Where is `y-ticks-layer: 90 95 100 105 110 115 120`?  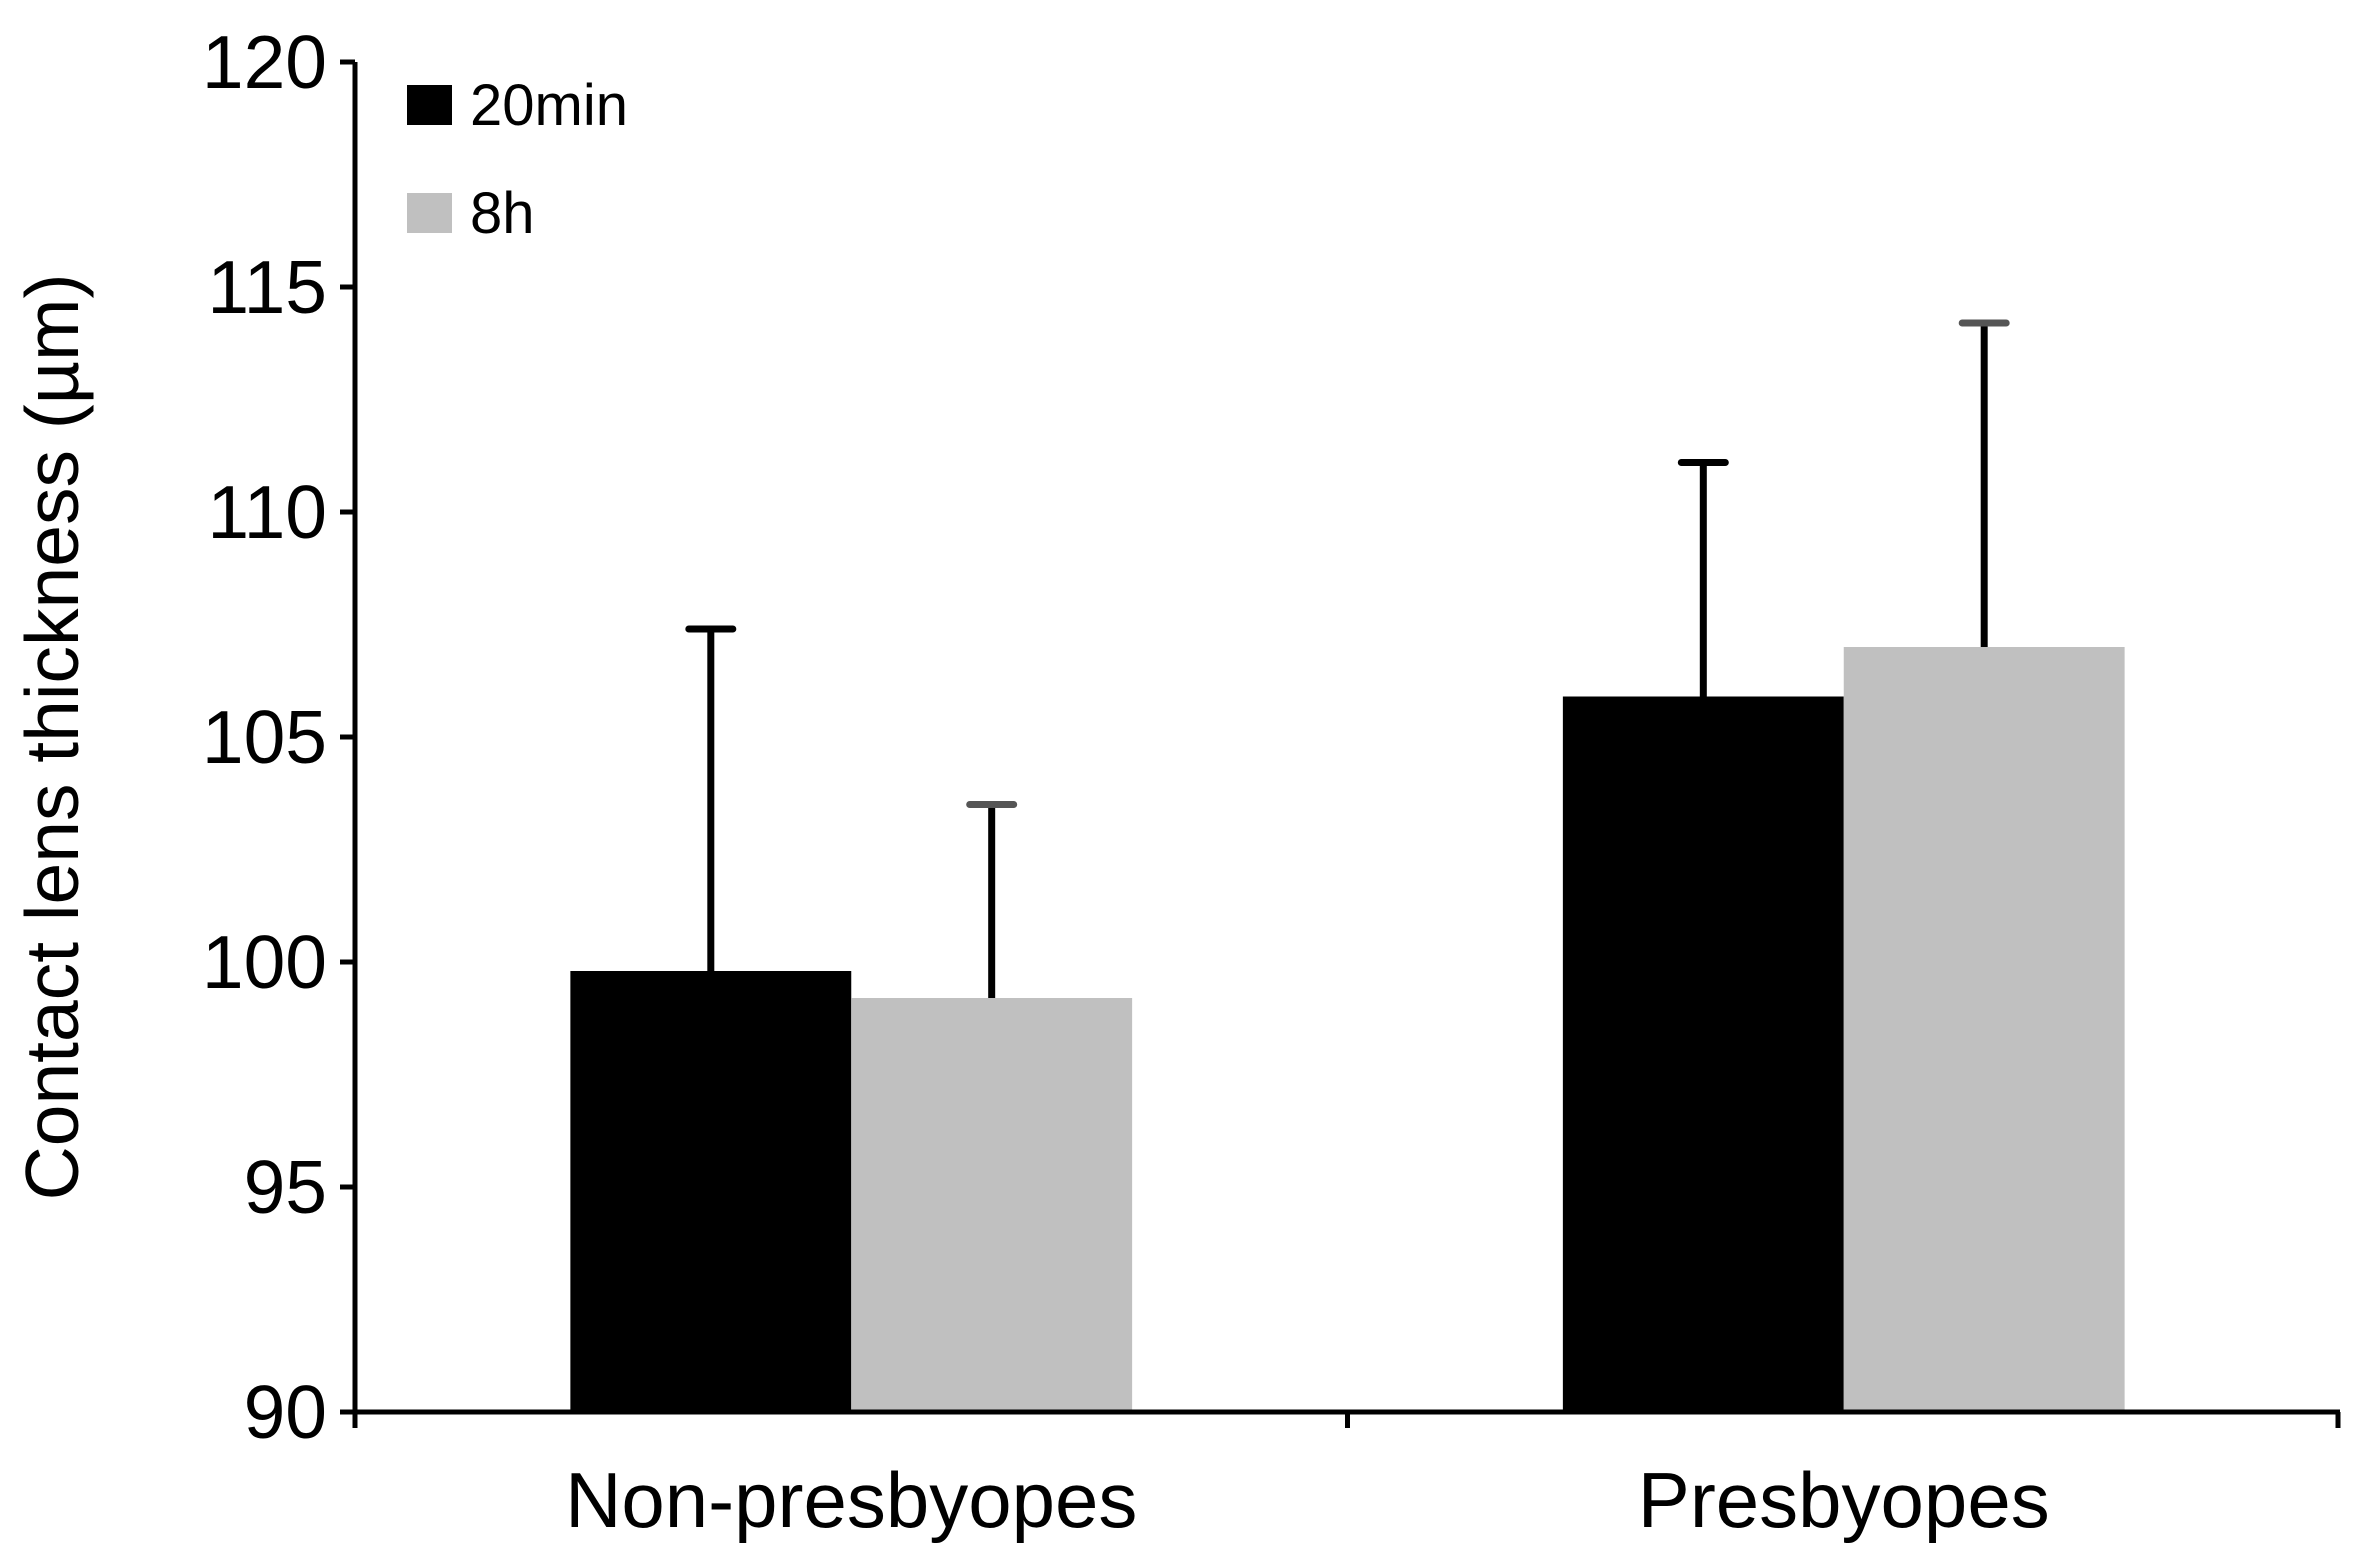
y-ticks-layer: 90 95 100 105 110 115 120 is located at coordinates (278, 737).